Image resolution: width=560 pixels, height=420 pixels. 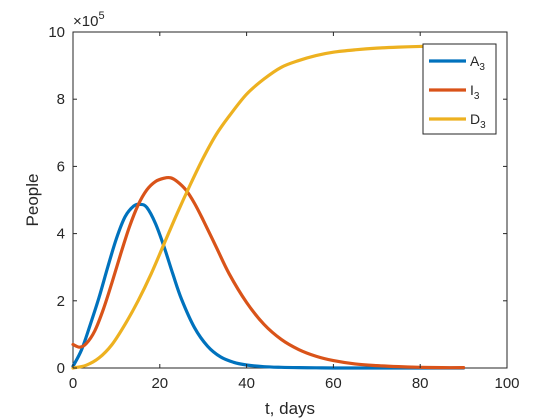 What do you see at coordinates (61, 99) in the screenshot?
I see `y-tick-label: 8` at bounding box center [61, 99].